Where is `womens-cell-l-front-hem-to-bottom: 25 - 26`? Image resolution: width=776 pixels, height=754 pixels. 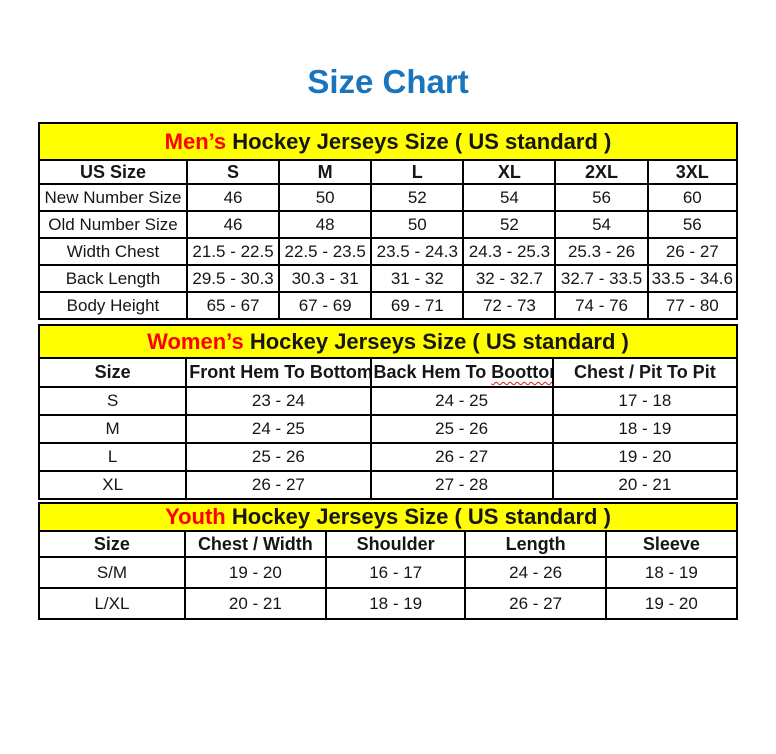
womens-cell-l-front-hem-to-bottom: 25 - 26 is located at coordinates (278, 457).